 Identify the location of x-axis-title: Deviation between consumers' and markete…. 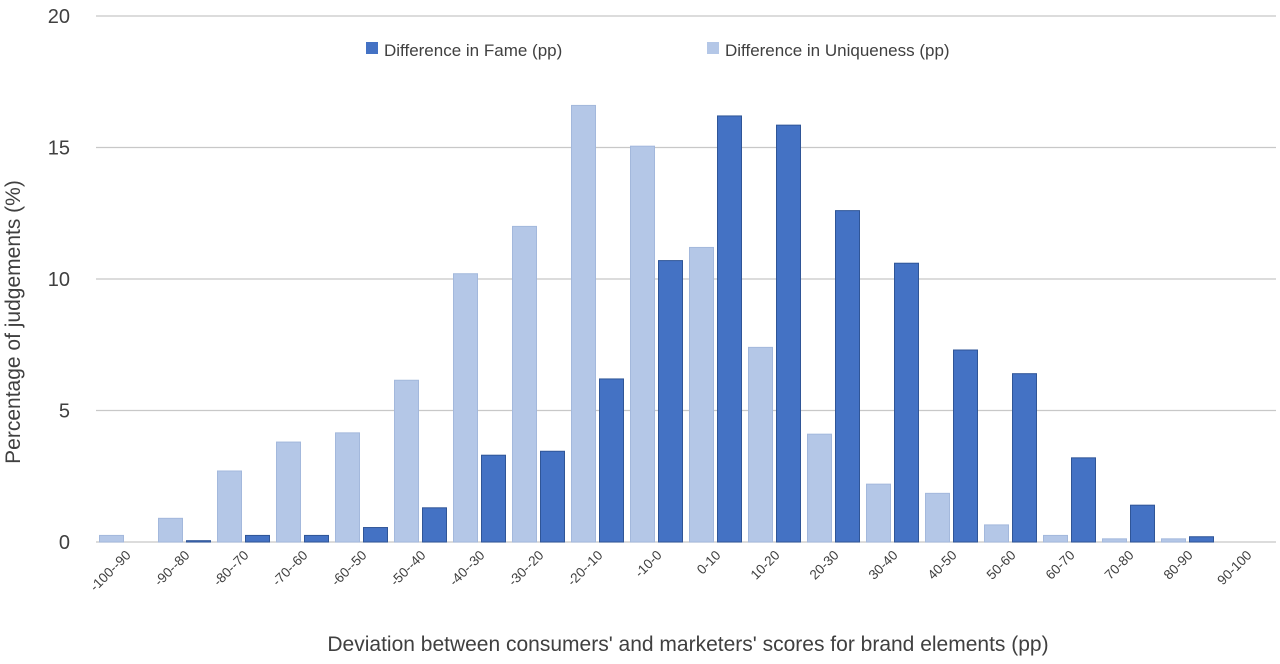
(687, 644).